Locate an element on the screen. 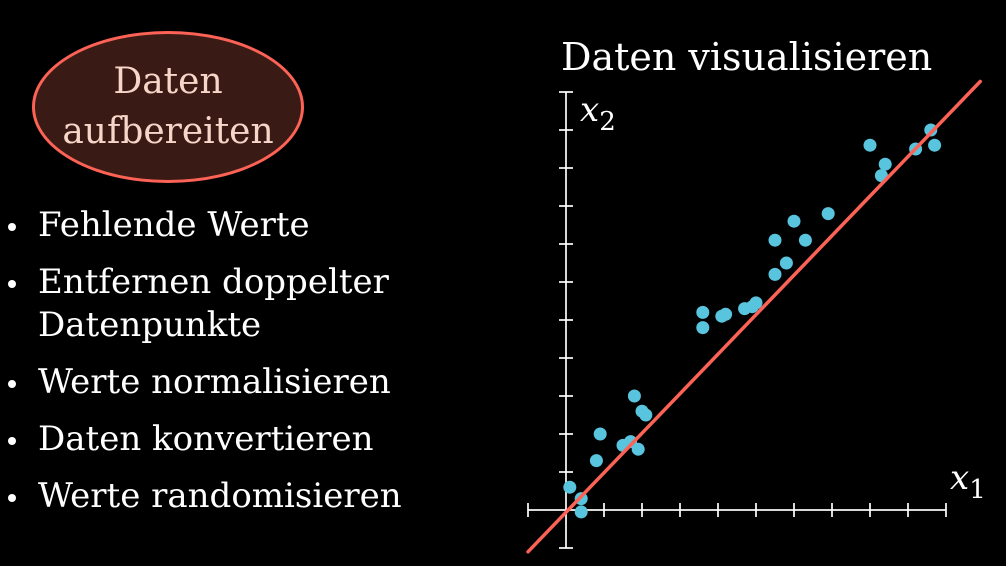 This screenshot has width=1006, height=566. list-item: Entfernen doppelter Datenpunkte is located at coordinates (204, 304).